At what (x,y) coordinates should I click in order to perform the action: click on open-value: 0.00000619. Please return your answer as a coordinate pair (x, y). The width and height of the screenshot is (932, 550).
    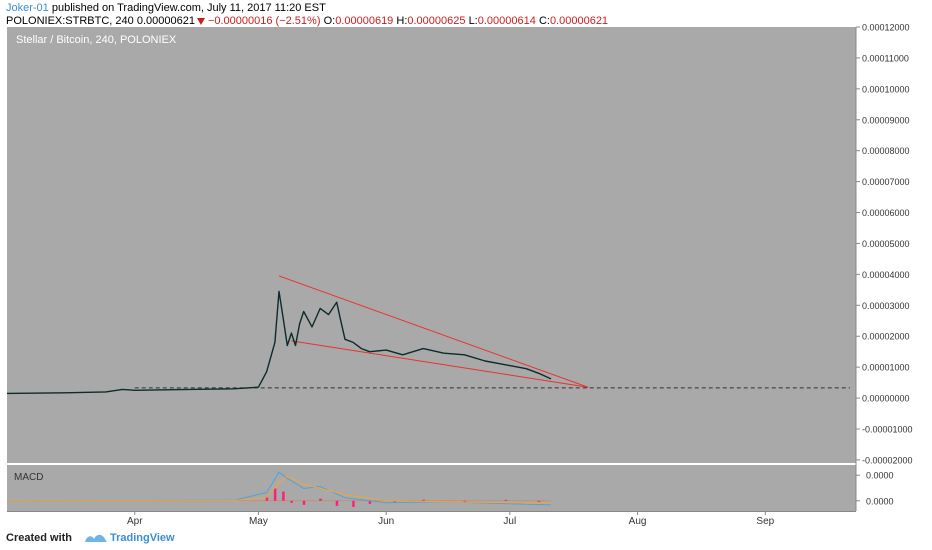
    Looking at the image, I should click on (364, 21).